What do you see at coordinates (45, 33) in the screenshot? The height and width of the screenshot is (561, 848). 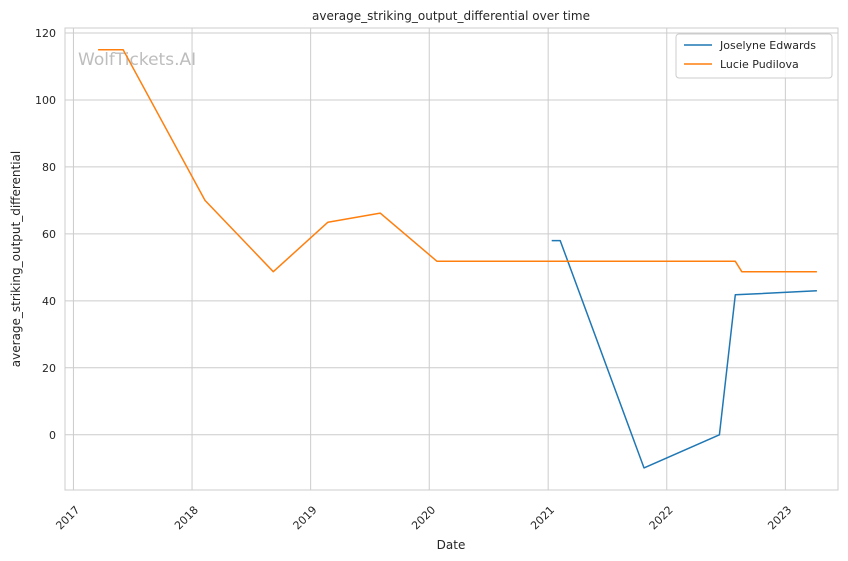 I see `y-tick-label: 120` at bounding box center [45, 33].